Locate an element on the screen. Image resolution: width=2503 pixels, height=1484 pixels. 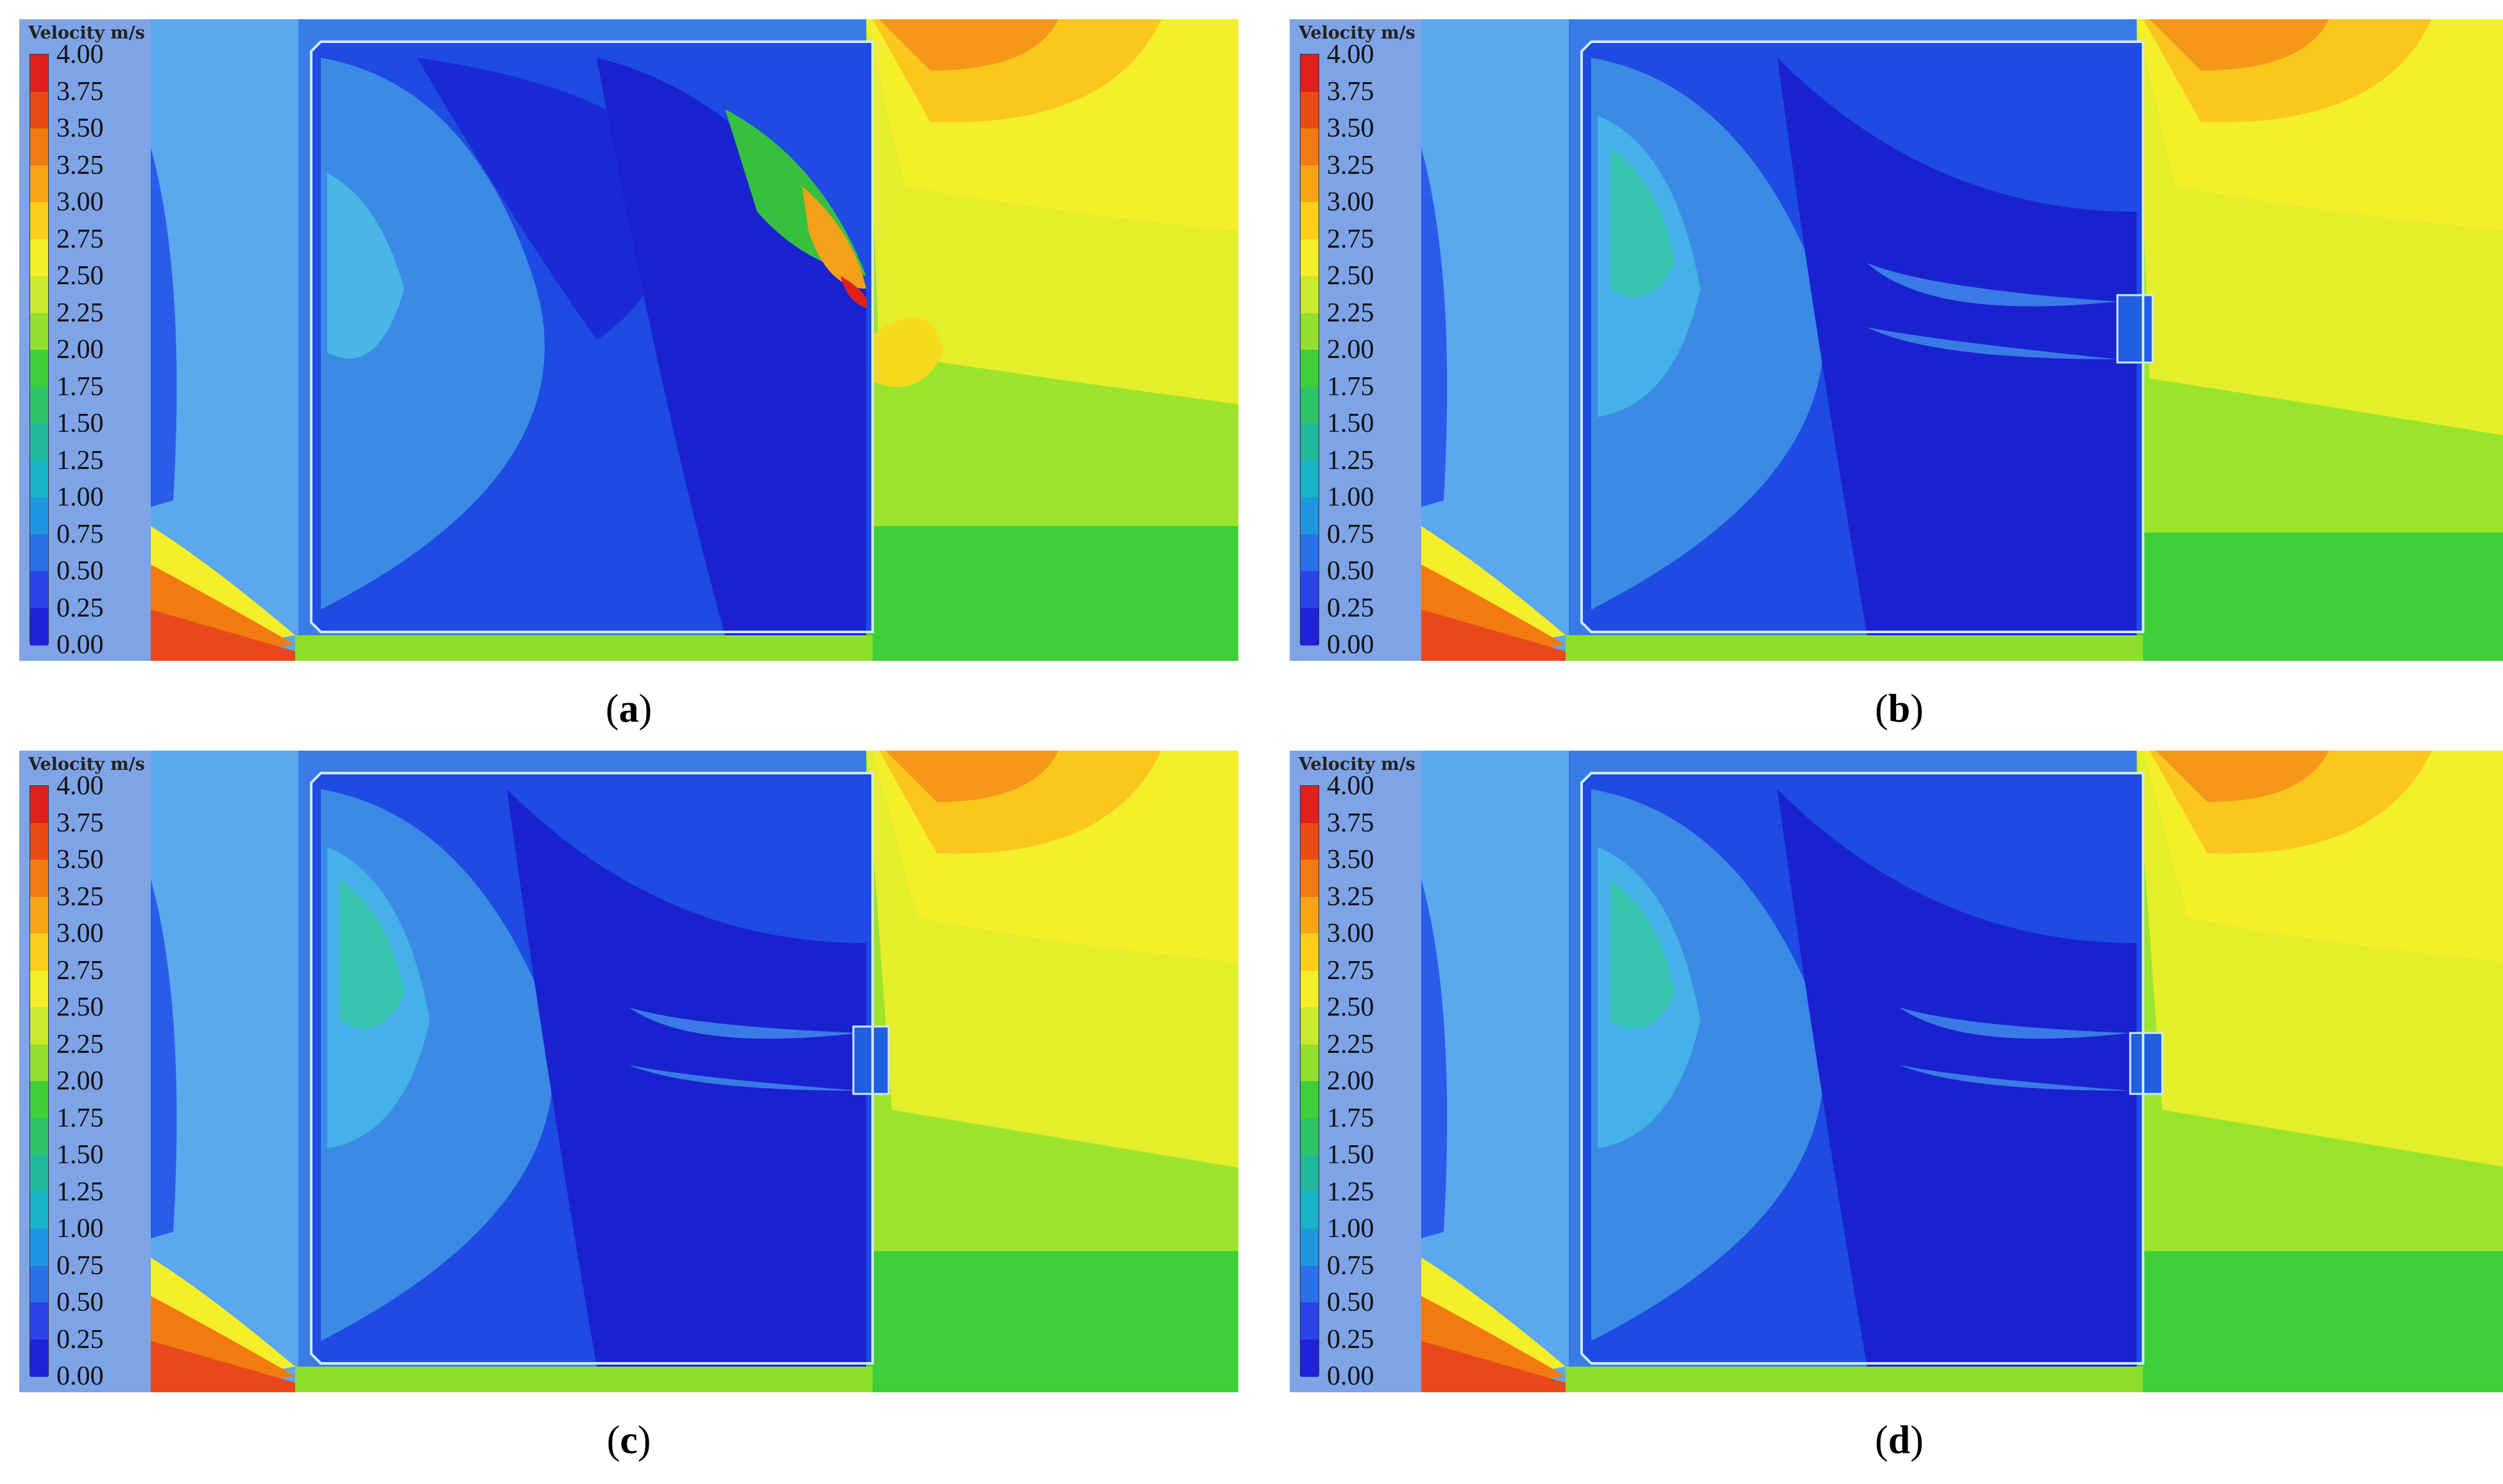
legend-tick-label: 2.50 is located at coordinates (80, 1008).